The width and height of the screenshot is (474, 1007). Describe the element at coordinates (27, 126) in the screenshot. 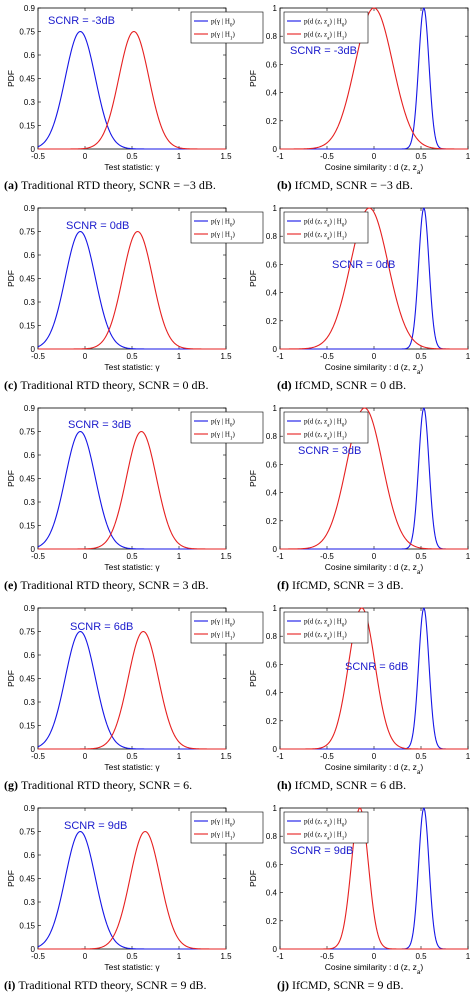

I see `y-tick-label: 0.15` at that location.